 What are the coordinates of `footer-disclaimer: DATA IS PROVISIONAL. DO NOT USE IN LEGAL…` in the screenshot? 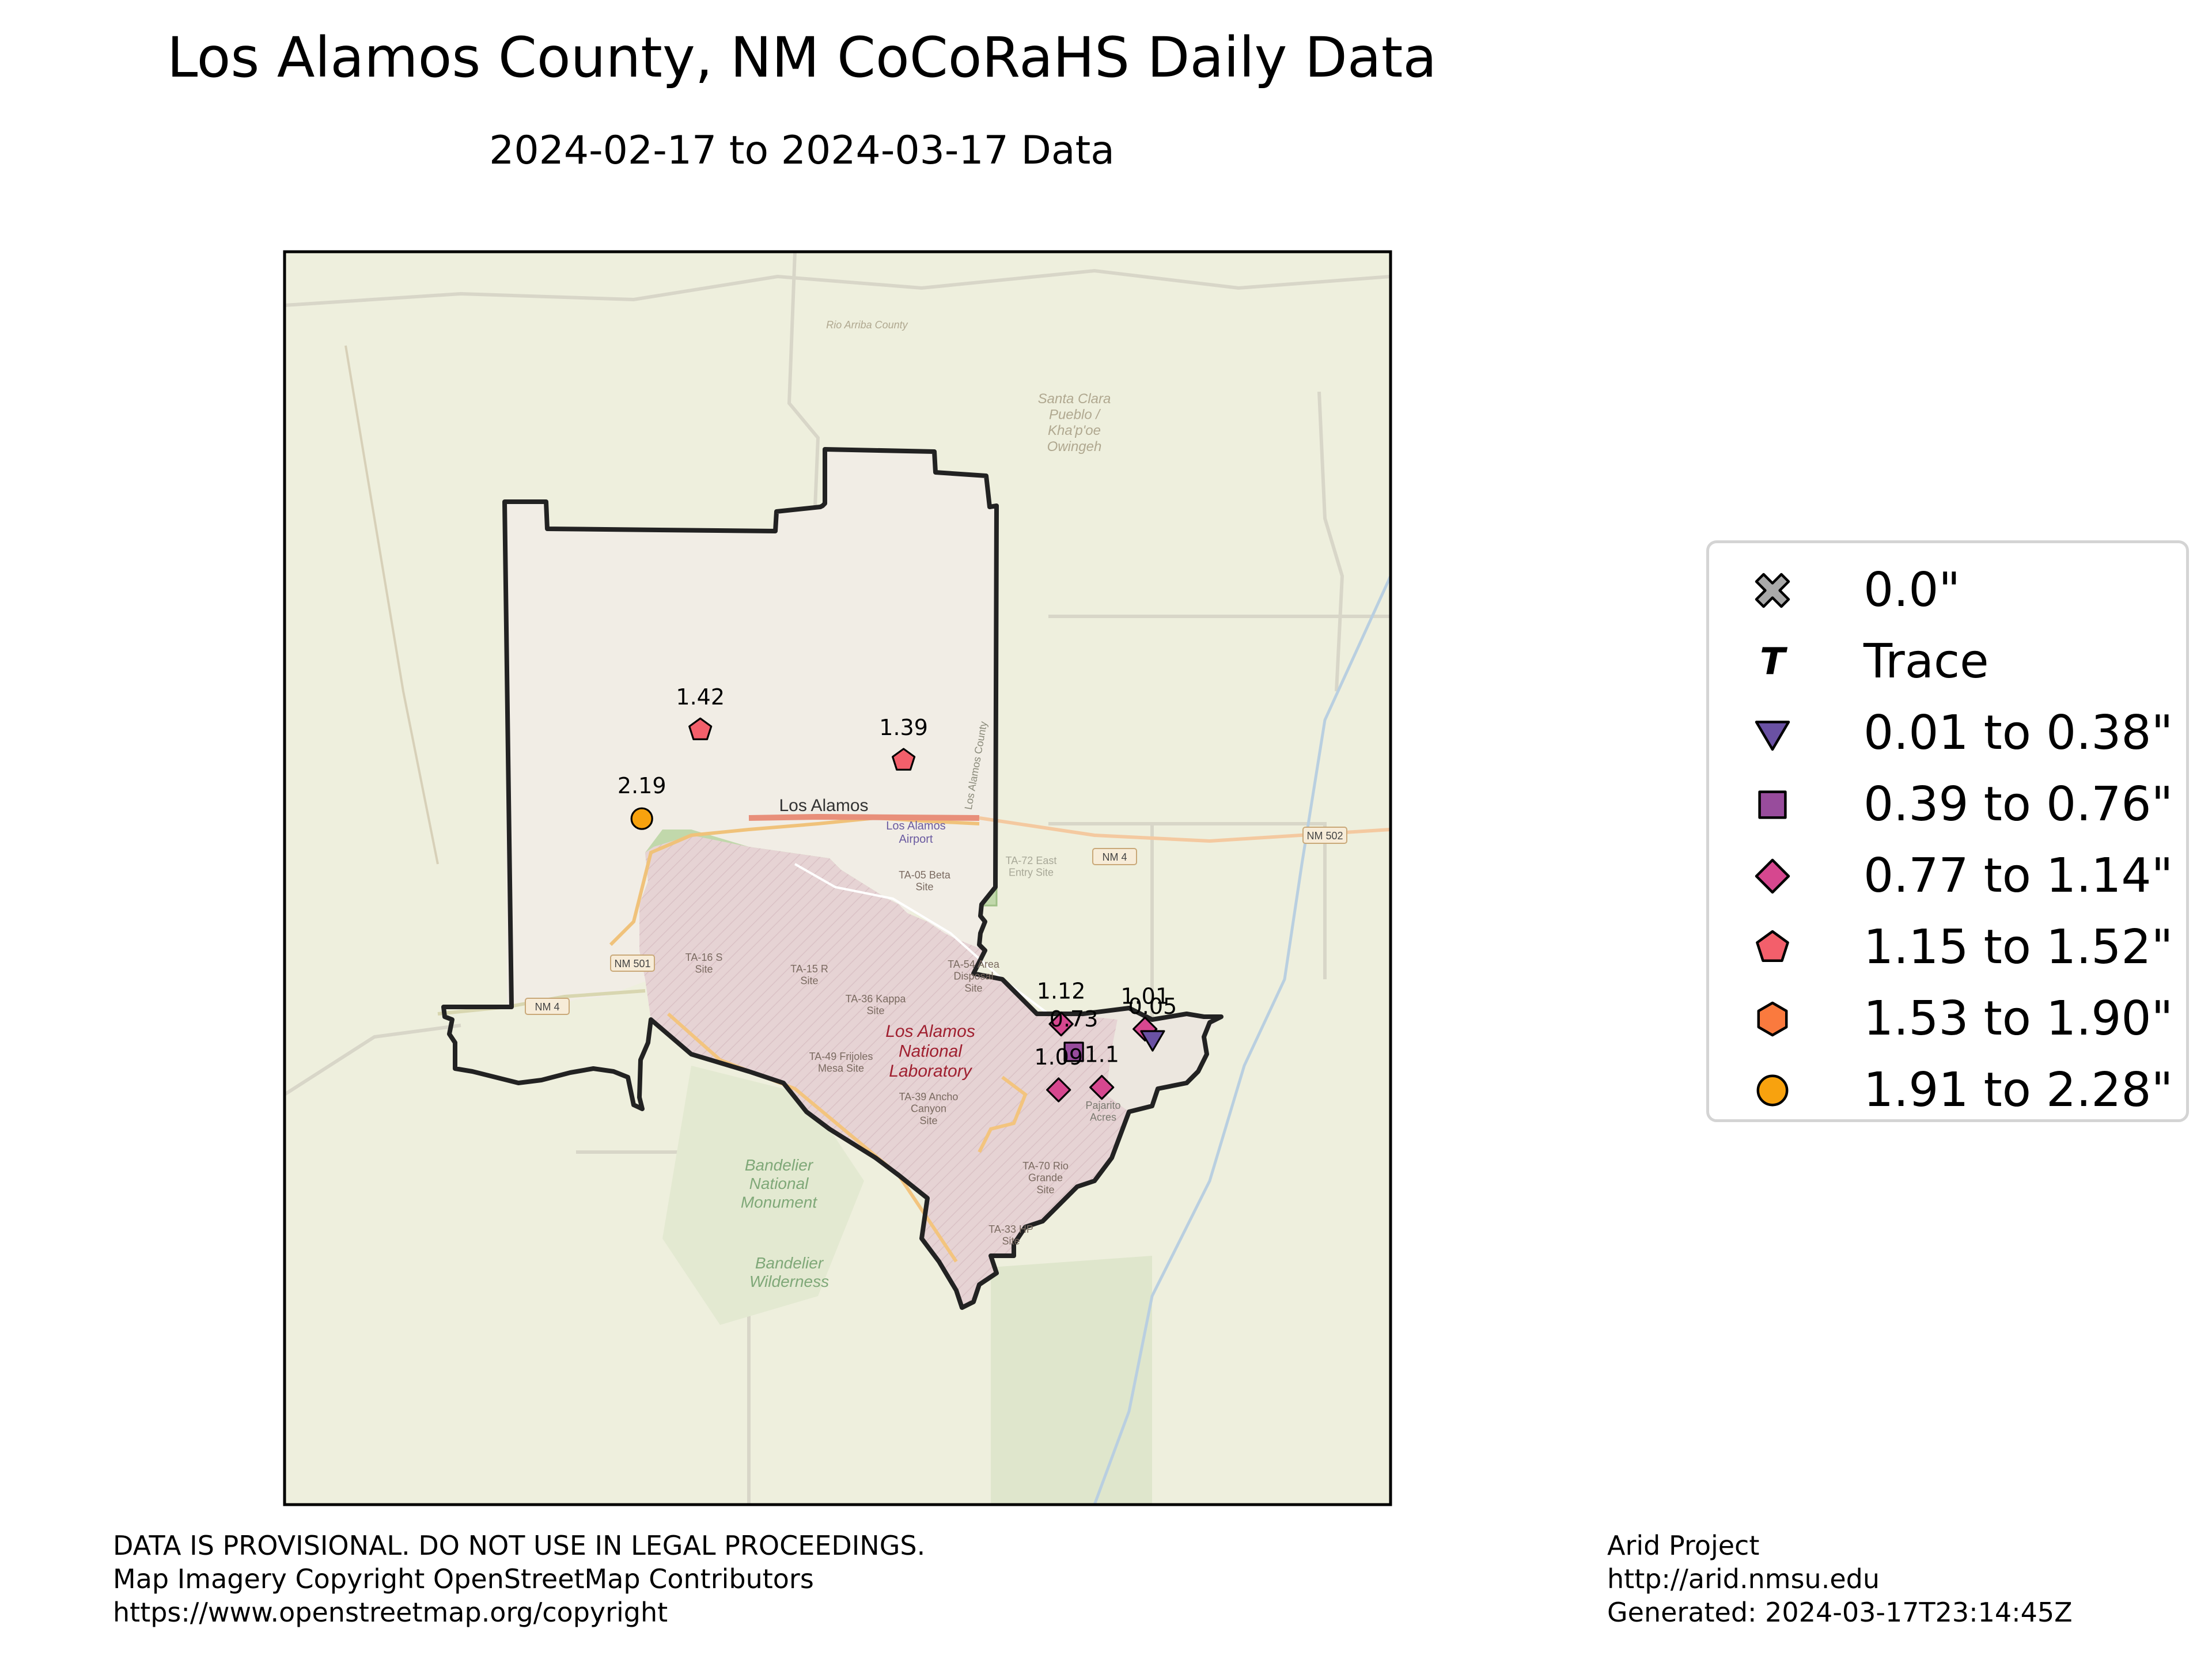 It's located at (519, 1579).